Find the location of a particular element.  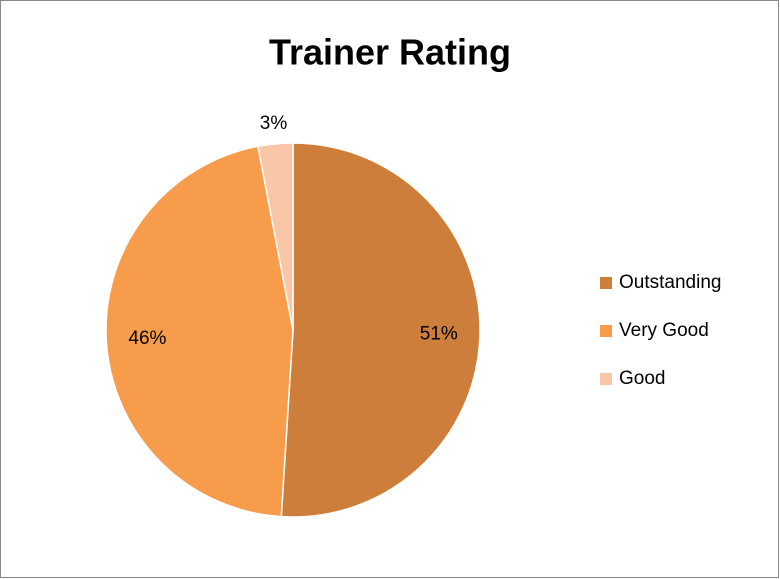

legend-label: Very Good is located at coordinates (664, 330).